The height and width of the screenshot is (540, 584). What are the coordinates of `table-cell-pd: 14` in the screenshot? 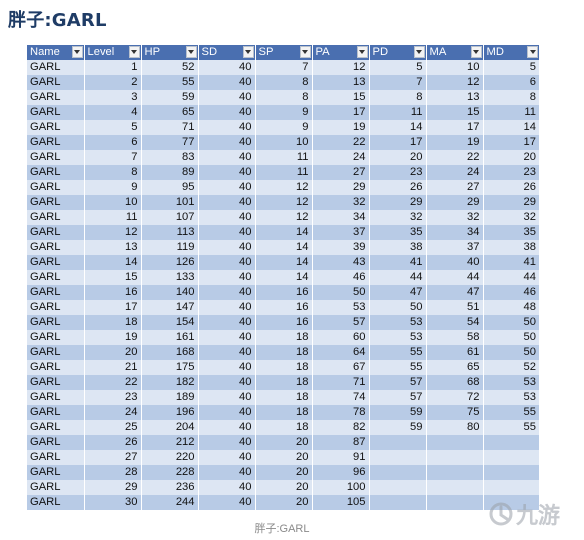 It's located at (398, 127).